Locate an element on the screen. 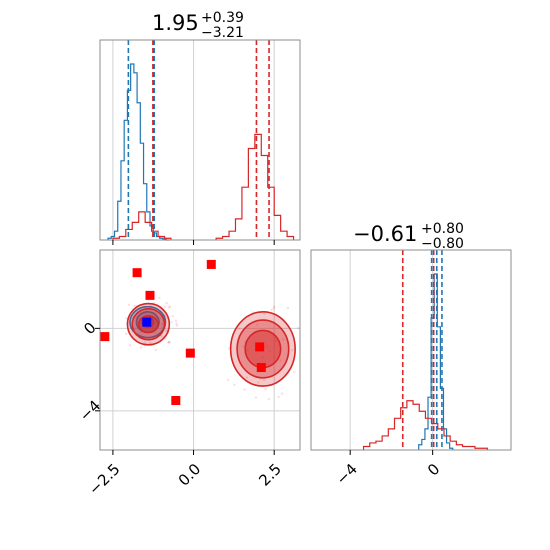 This screenshot has width=550, height=550. title-top-left-minus: −3.21 is located at coordinates (222, 33).